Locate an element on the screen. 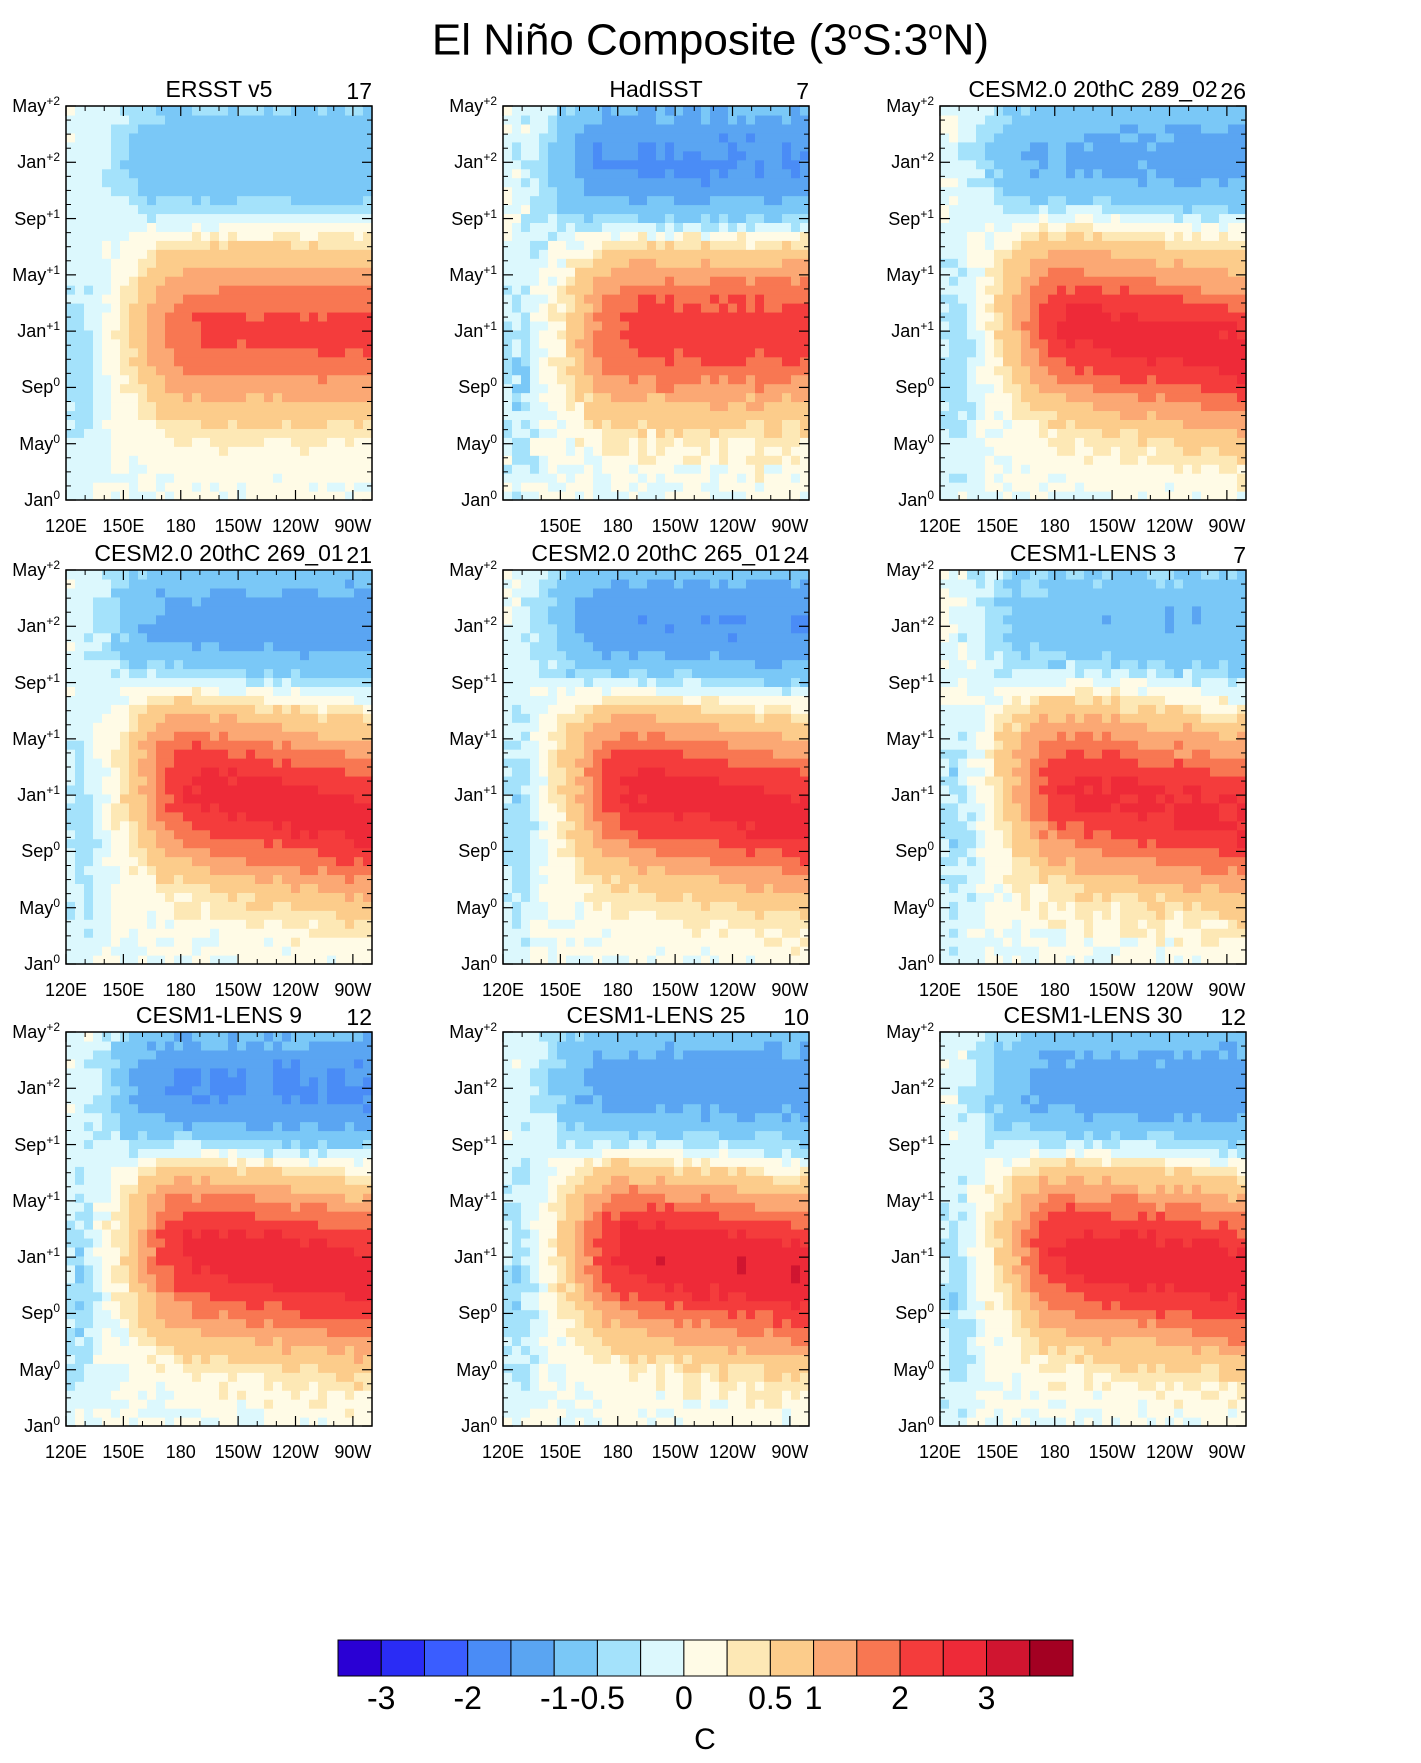 Image resolution: width=1421 pixels, height=1763 pixels. y-tick-label: Jan+2 is located at coordinates (38, 161).